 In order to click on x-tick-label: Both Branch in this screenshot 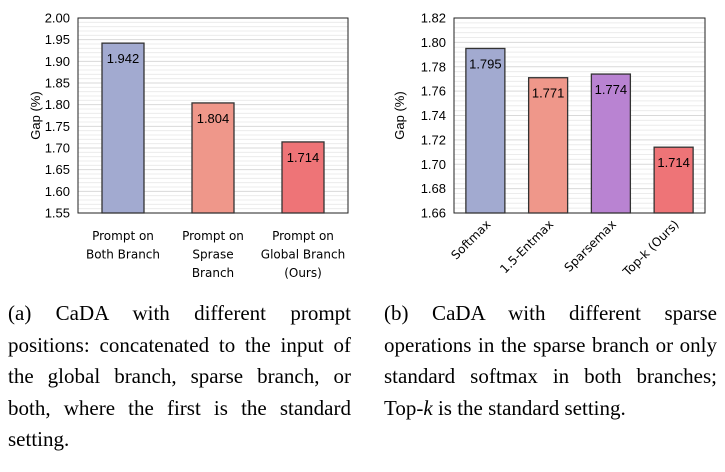, I will do `click(123, 255)`.